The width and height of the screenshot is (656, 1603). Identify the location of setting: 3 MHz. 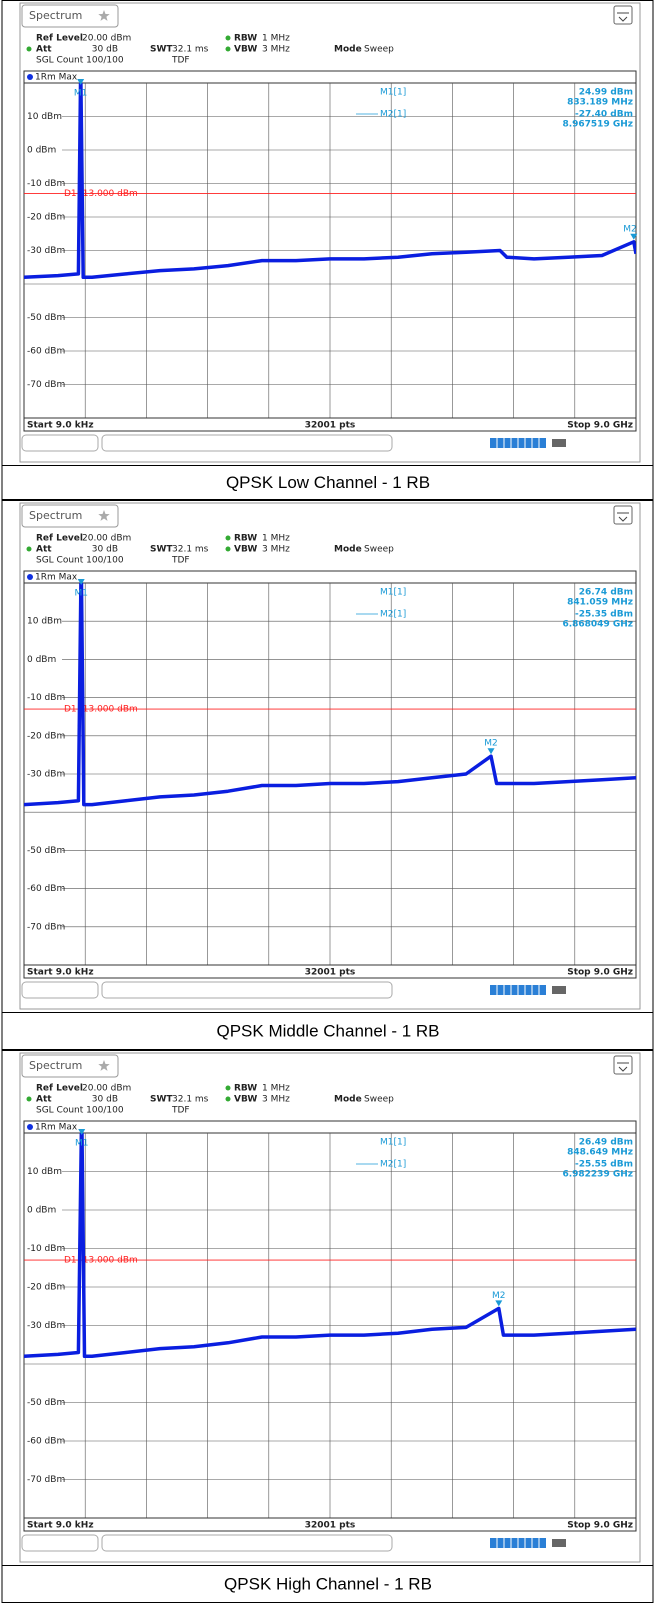
(276, 50).